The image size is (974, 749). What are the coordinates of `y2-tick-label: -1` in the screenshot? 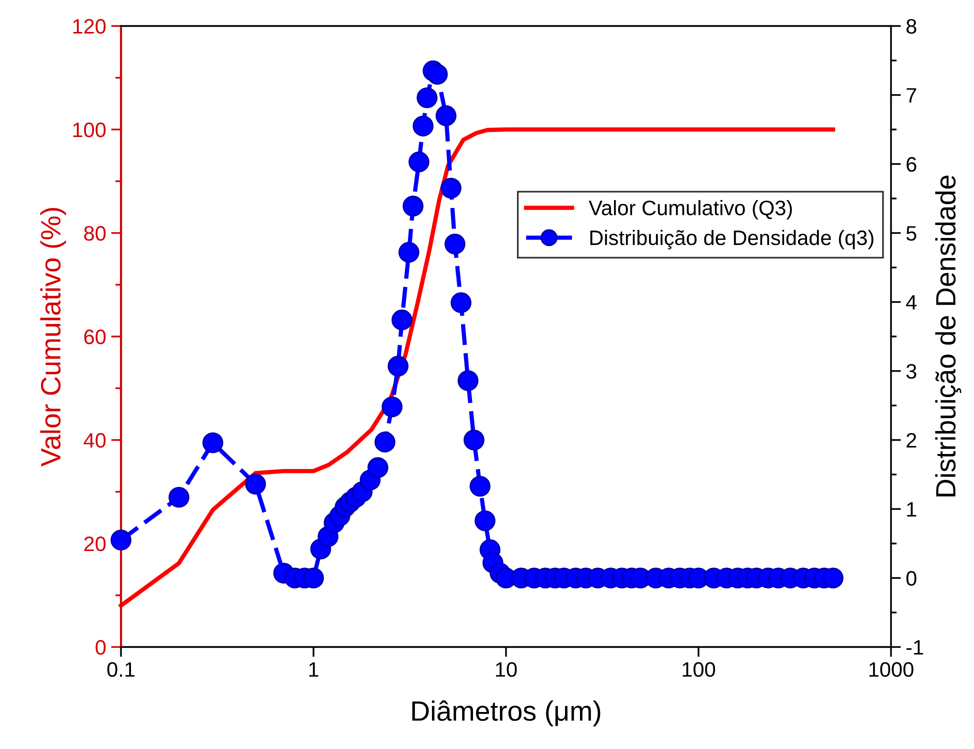 It's located at (915, 647).